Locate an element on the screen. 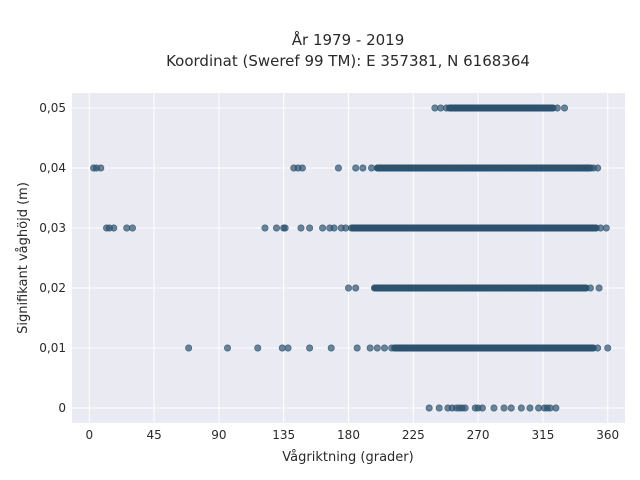  y-tick-label: 0 is located at coordinates (62, 408).